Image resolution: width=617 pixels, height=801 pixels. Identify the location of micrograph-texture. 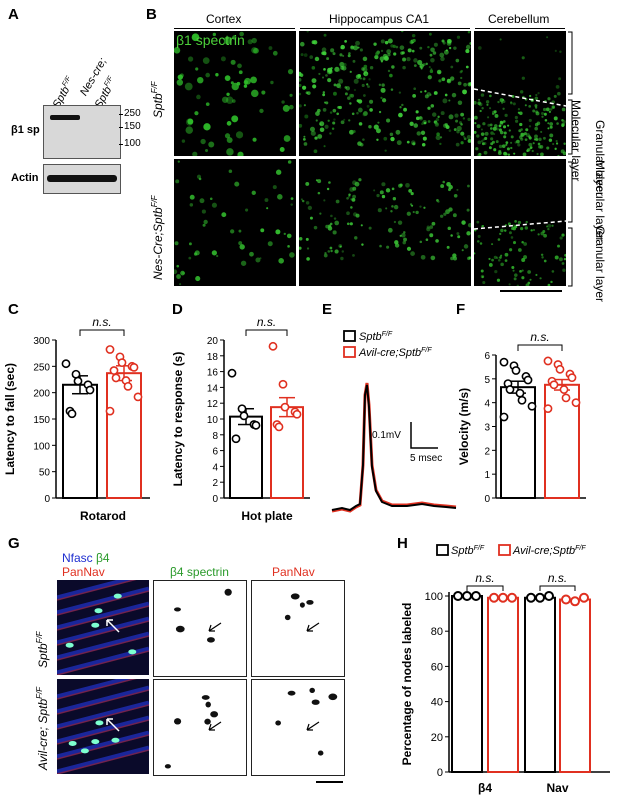
(520, 122).